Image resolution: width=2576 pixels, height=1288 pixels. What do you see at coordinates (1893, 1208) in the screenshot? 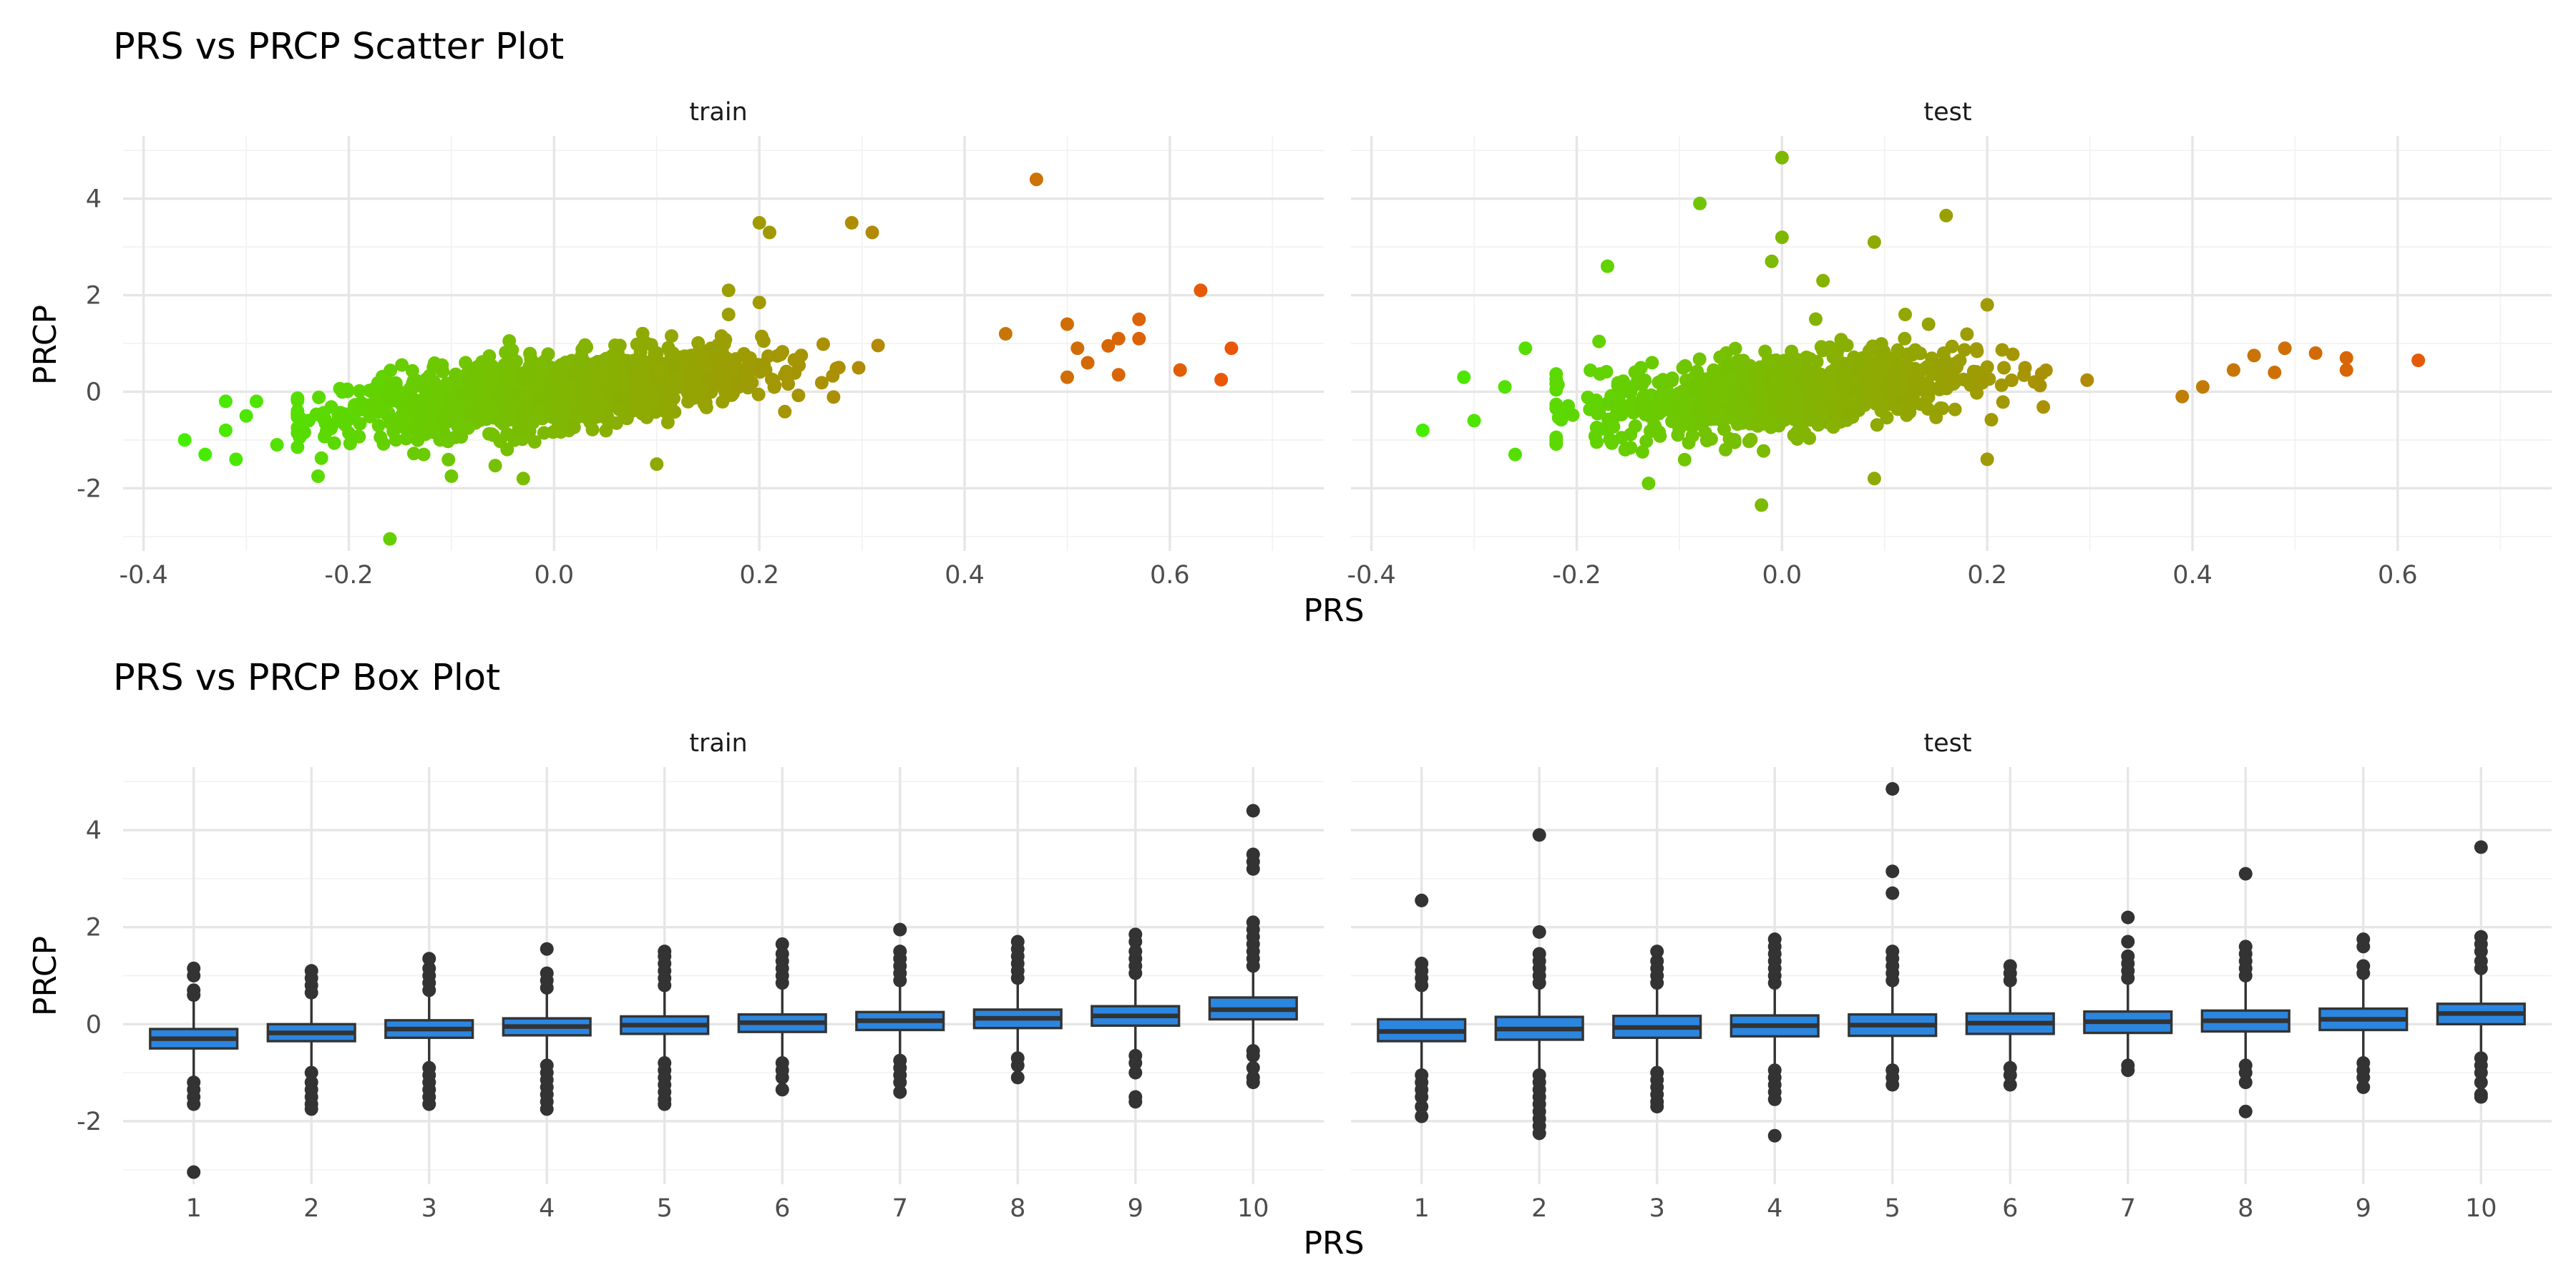
I see `x-tick-label: 5` at bounding box center [1893, 1208].